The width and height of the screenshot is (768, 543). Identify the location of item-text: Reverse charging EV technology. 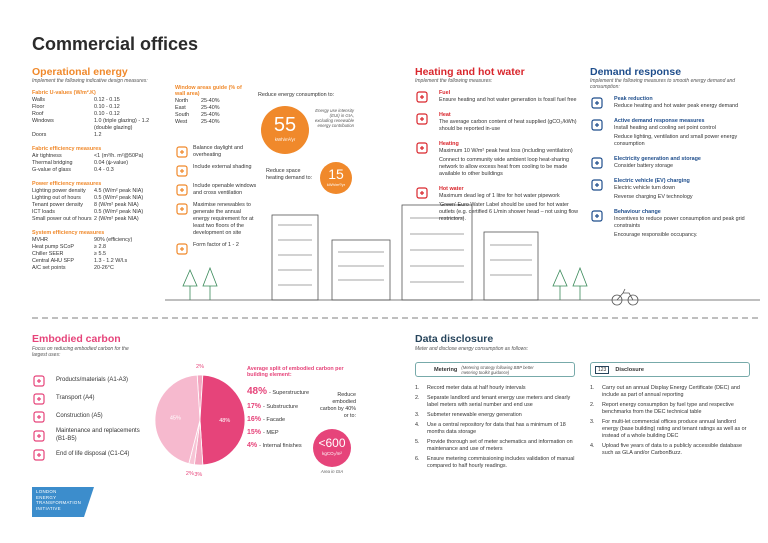
(653, 197).